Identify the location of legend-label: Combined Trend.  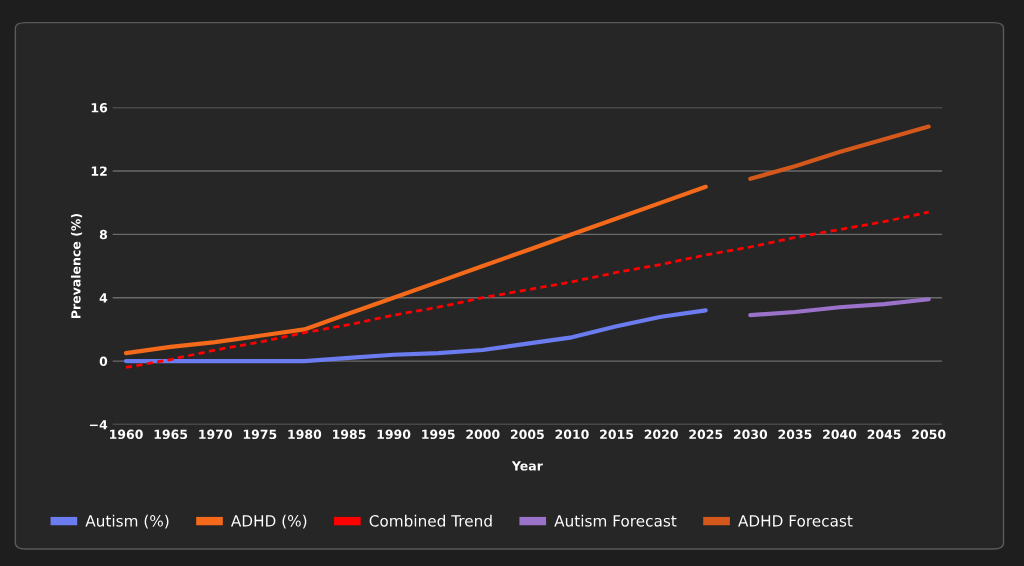
(430, 520).